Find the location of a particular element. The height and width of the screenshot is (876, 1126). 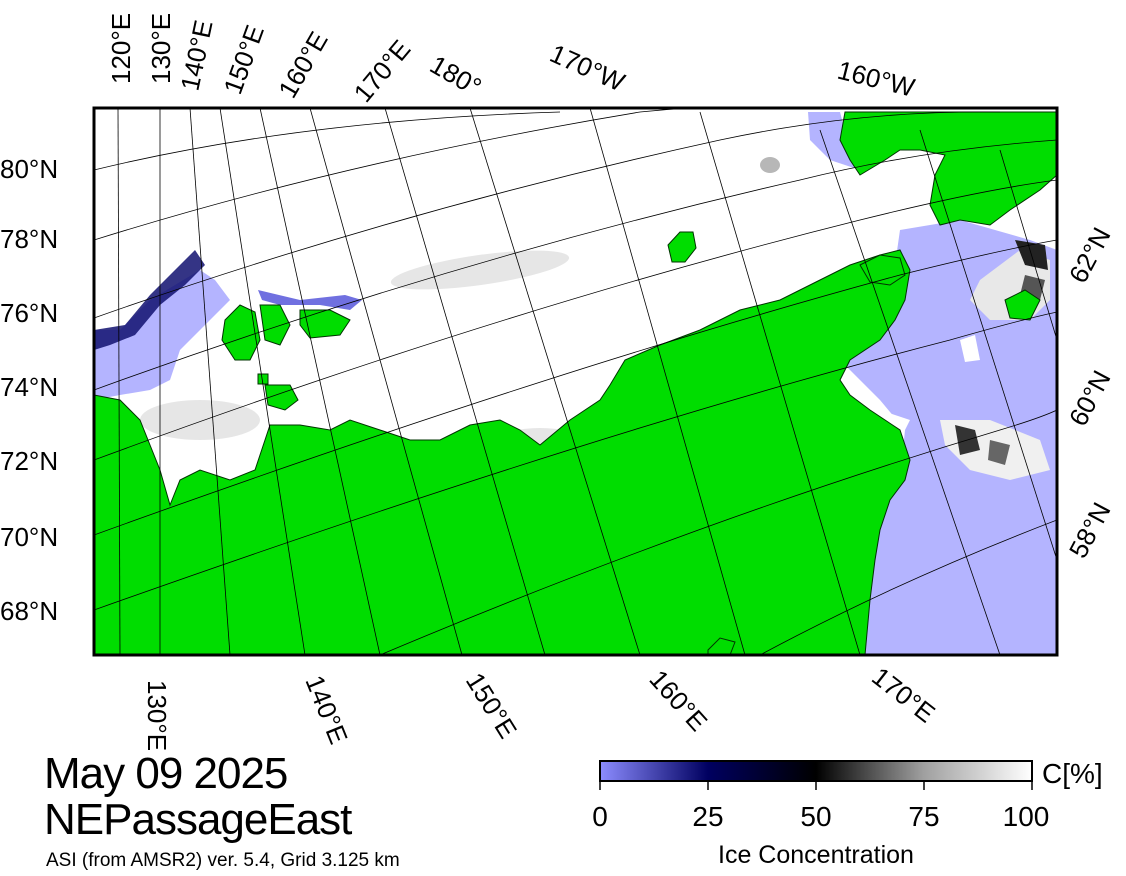

wrangel-island is located at coordinates (682, 247).